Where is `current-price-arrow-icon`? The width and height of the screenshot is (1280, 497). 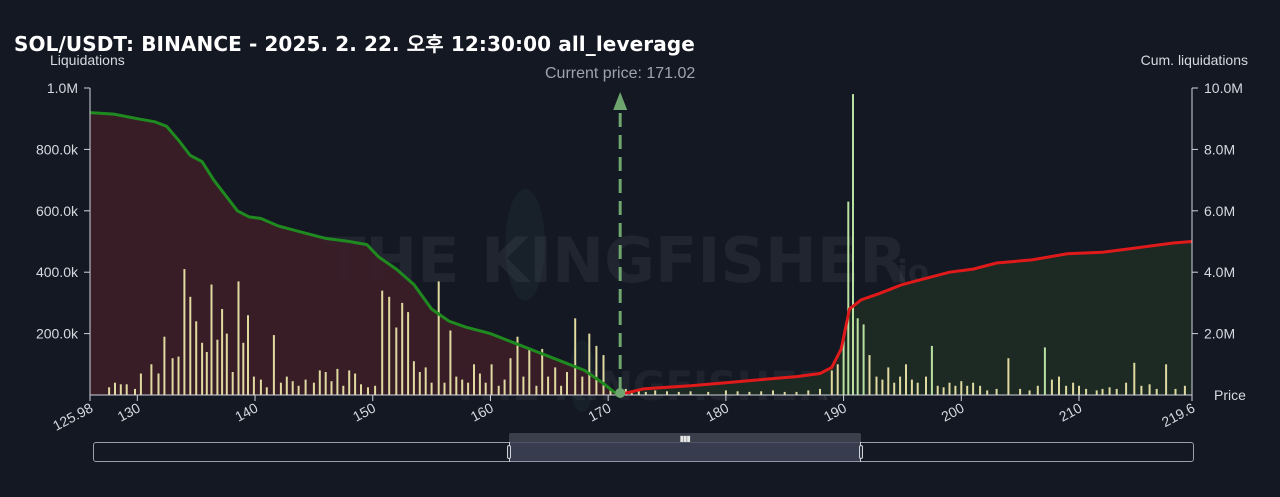
current-price-arrow-icon is located at coordinates (620, 101).